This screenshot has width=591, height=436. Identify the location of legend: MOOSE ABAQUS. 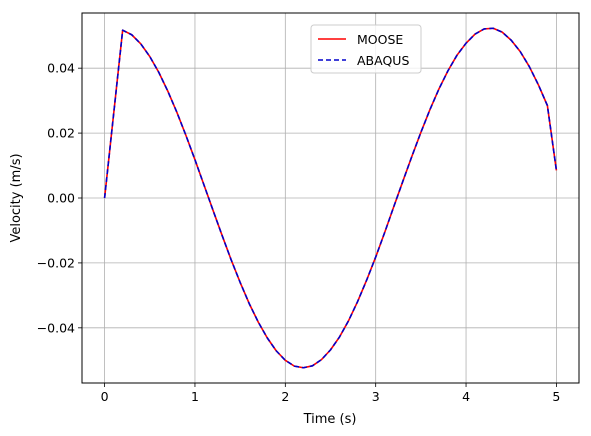
(366, 49).